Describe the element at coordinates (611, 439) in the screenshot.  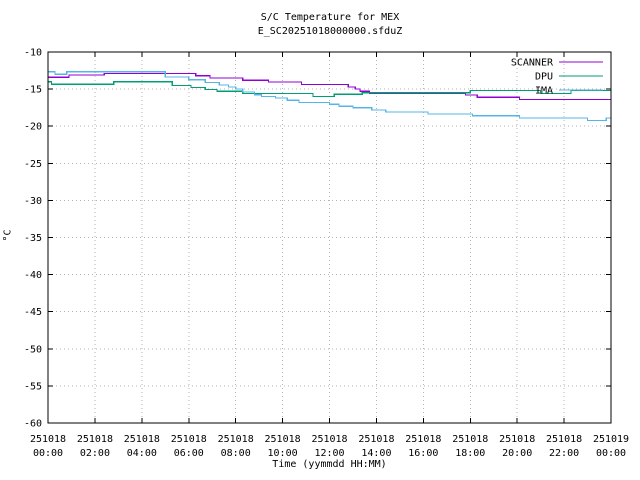
I see `x-tick-label-date: 251019` at that location.